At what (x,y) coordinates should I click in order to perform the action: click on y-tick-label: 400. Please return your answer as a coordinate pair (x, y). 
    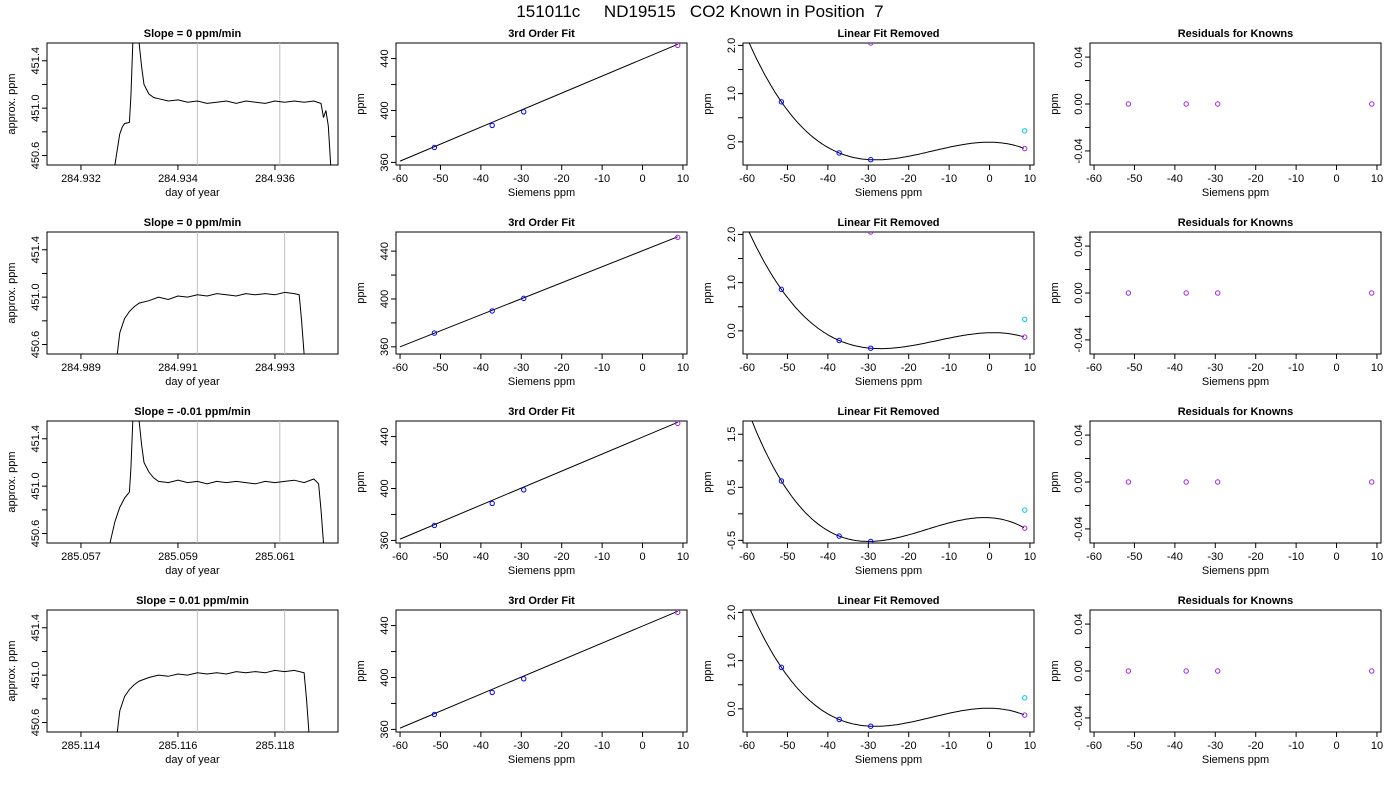
    Looking at the image, I should click on (385, 110).